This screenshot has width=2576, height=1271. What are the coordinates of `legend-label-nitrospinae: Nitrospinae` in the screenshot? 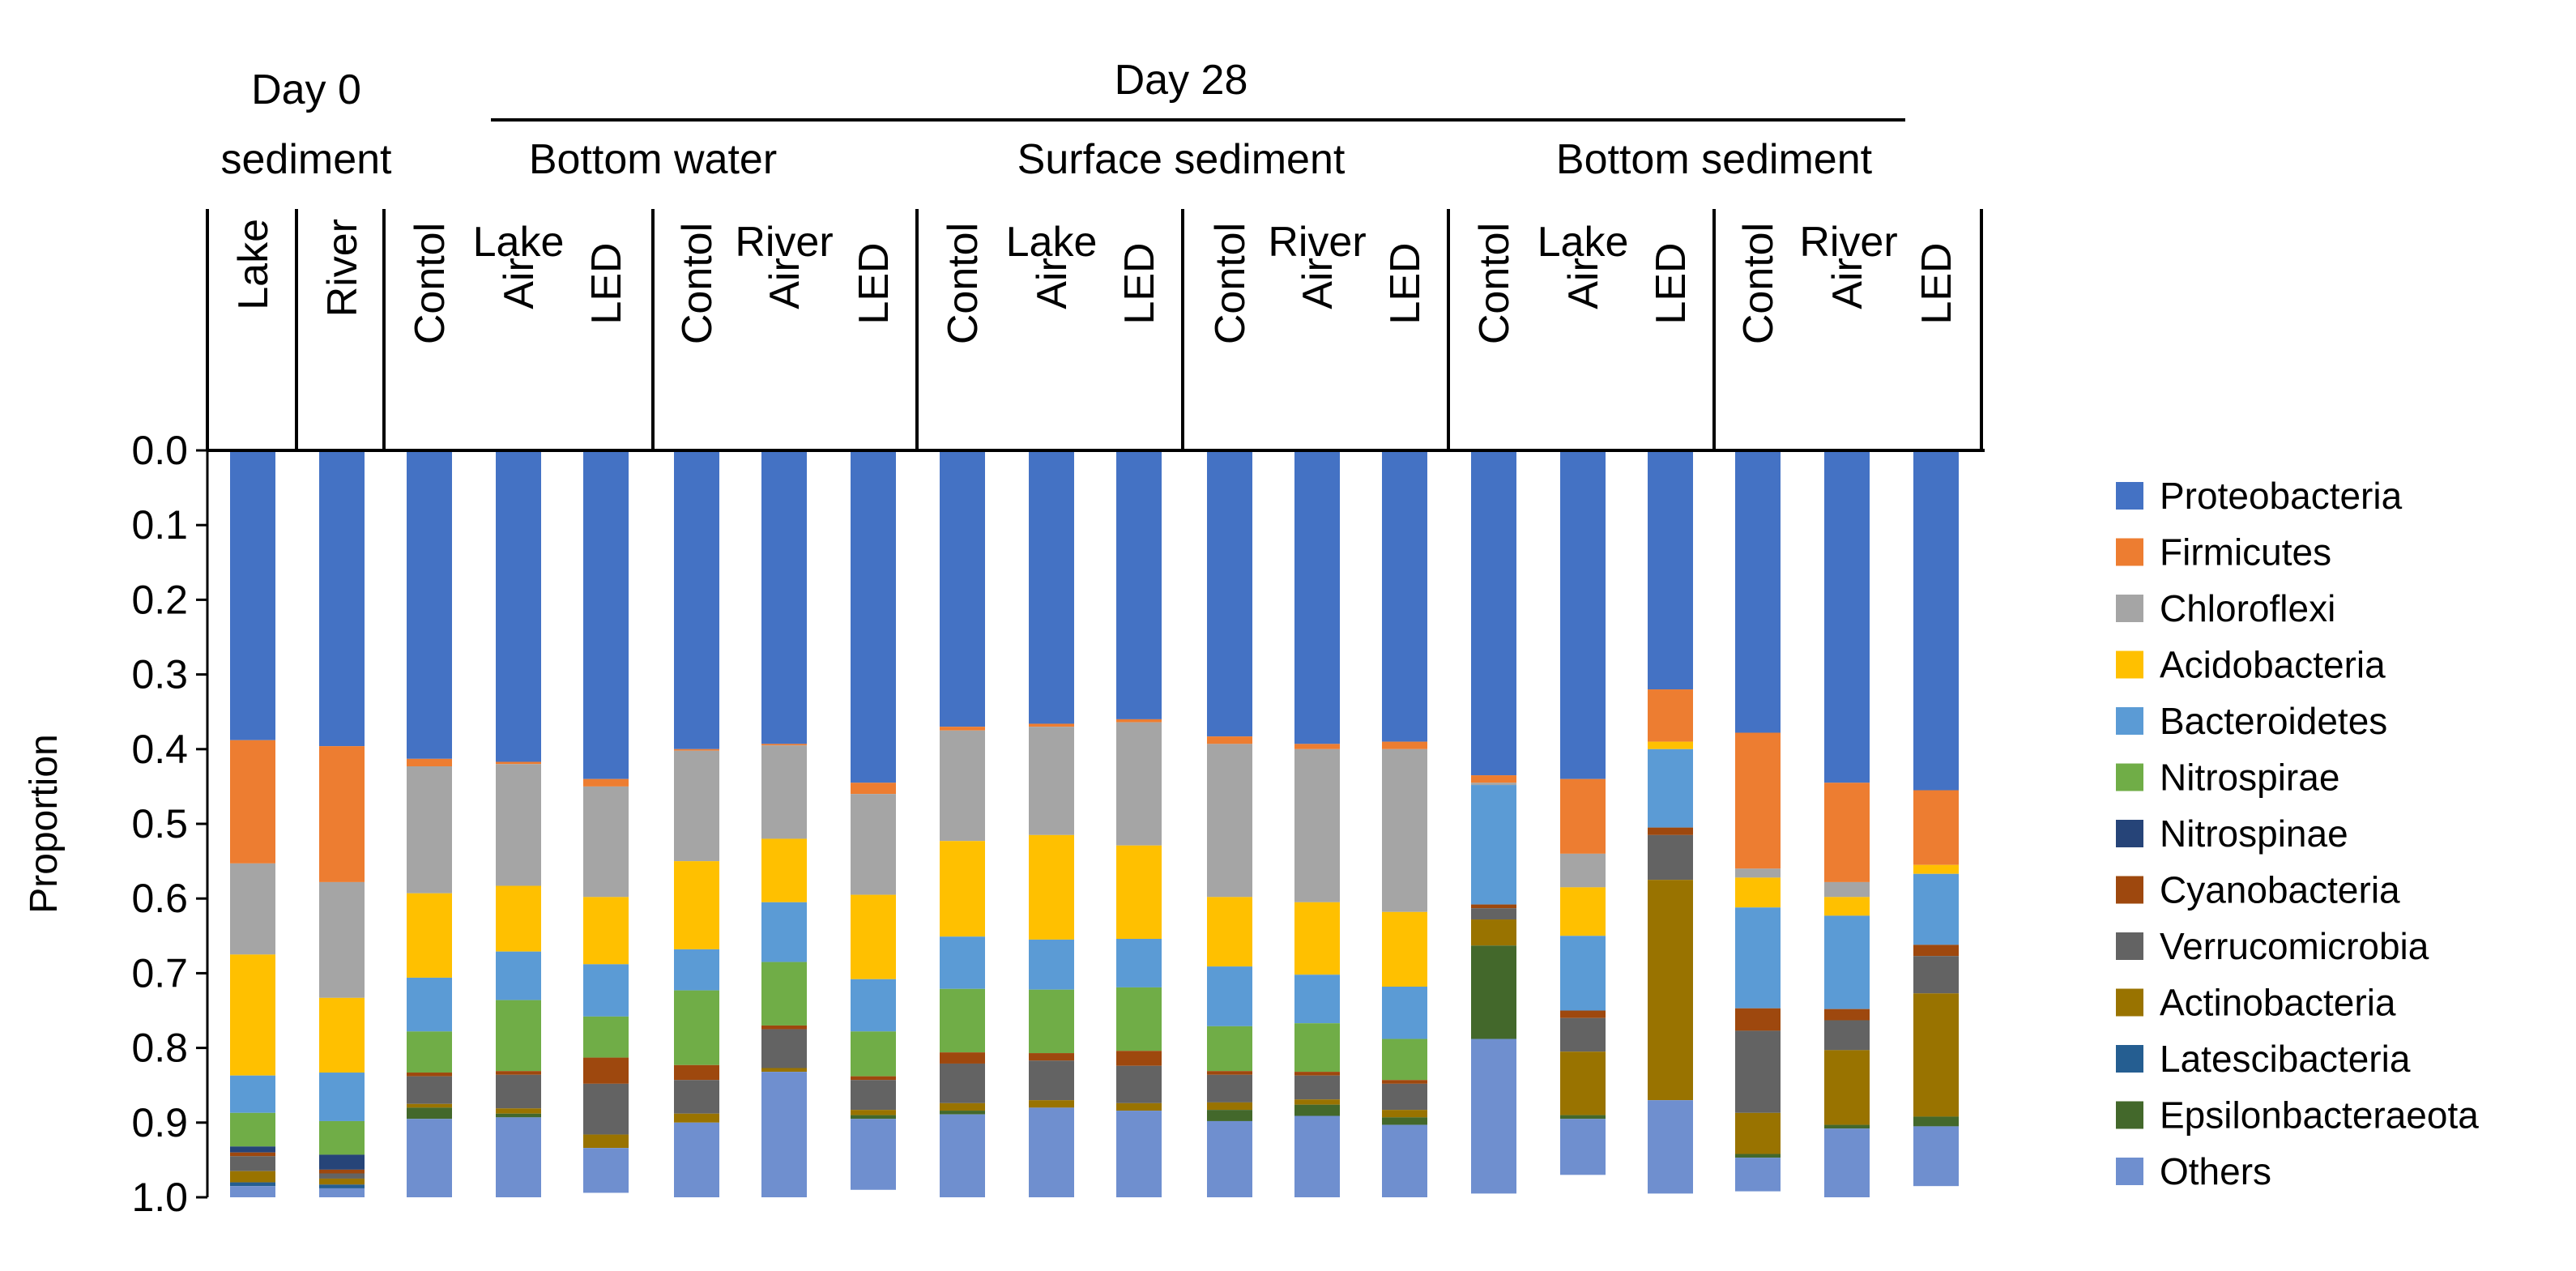 It's located at (2254, 834).